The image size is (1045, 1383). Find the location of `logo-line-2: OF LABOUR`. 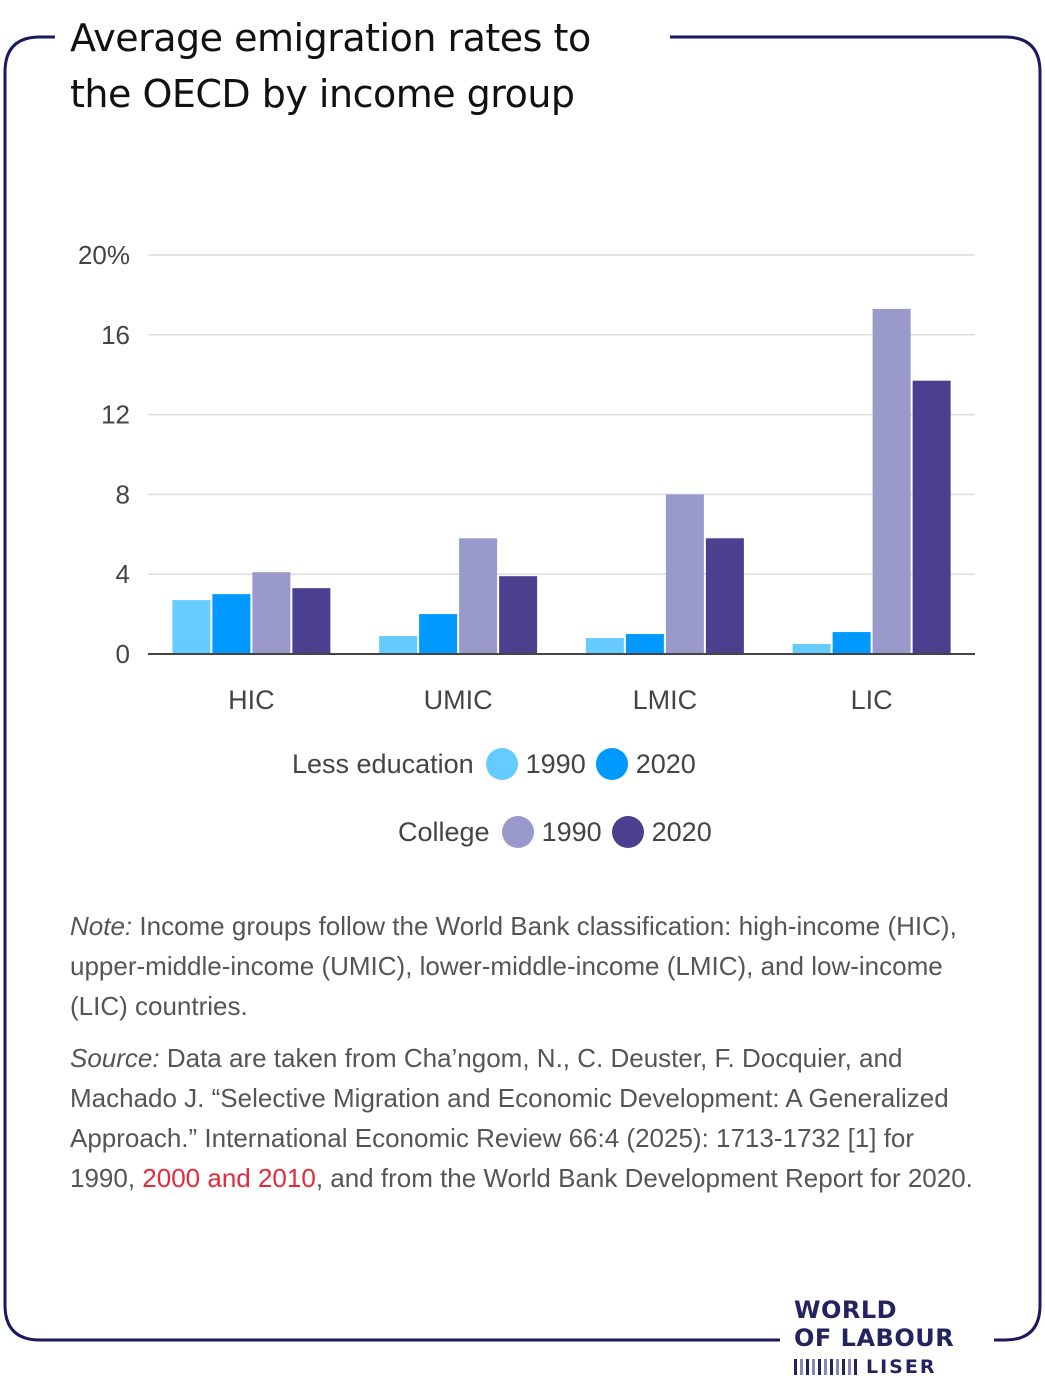

logo-line-2: OF LABOUR is located at coordinates (874, 1338).